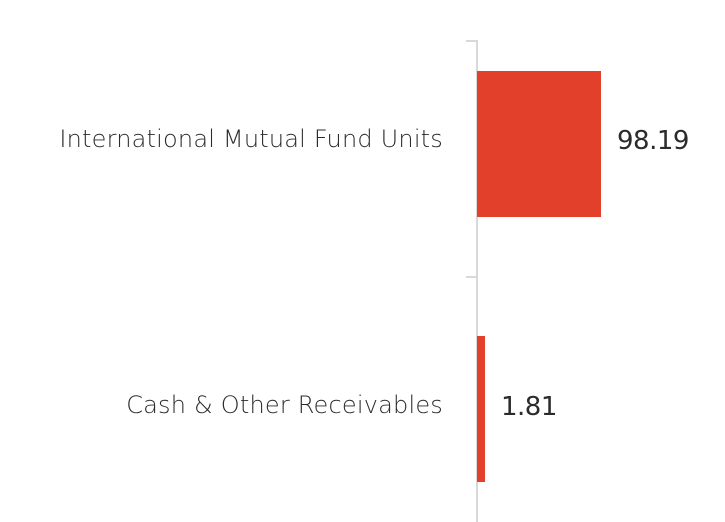 Image resolution: width=725 pixels, height=522 pixels. I want to click on category-axis-line, so click(477, 281).